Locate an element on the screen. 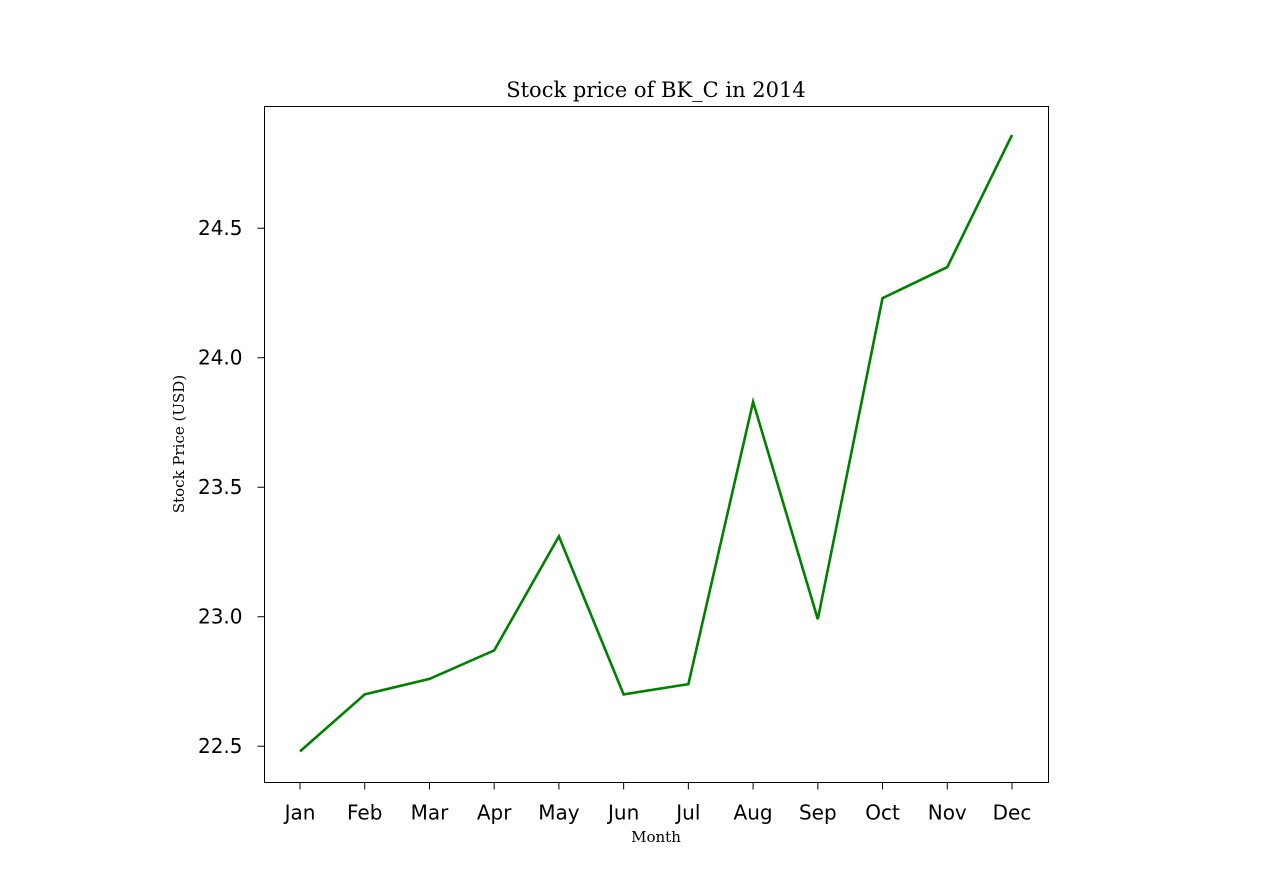 The width and height of the screenshot is (1280, 880). x-tick-label-feb: Feb is located at coordinates (364, 813).